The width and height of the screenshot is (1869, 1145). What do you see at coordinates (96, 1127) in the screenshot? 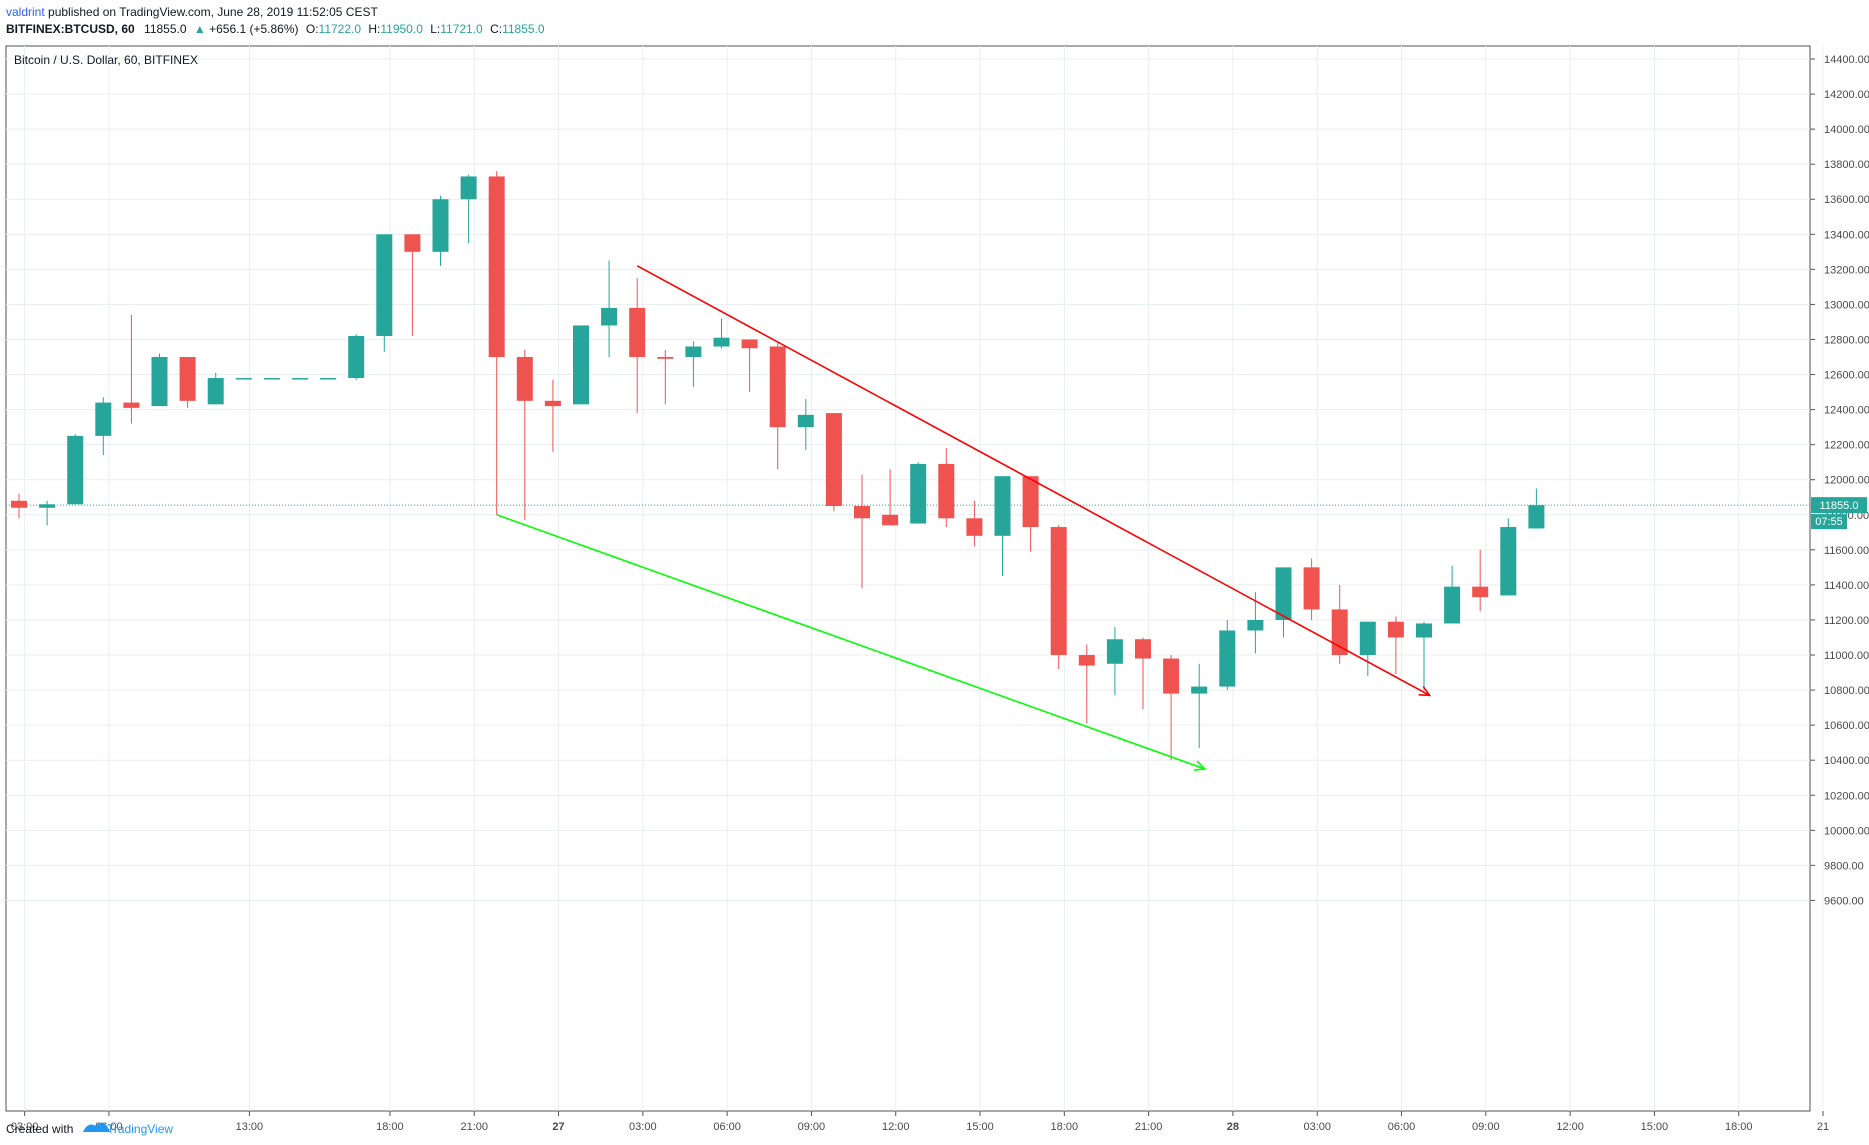
I see `tradingview-logo-icon` at bounding box center [96, 1127].